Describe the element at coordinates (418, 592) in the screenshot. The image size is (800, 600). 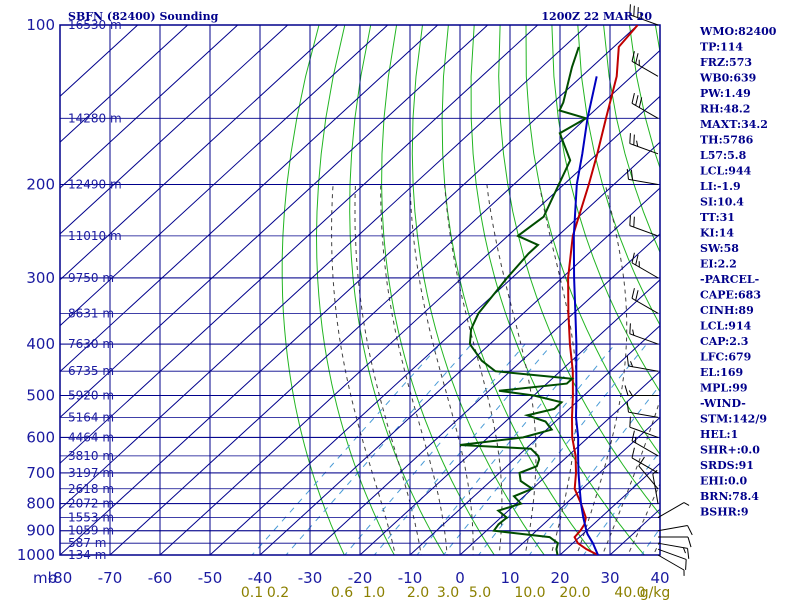
I see `mixing-ratio-label: 2.0` at that location.